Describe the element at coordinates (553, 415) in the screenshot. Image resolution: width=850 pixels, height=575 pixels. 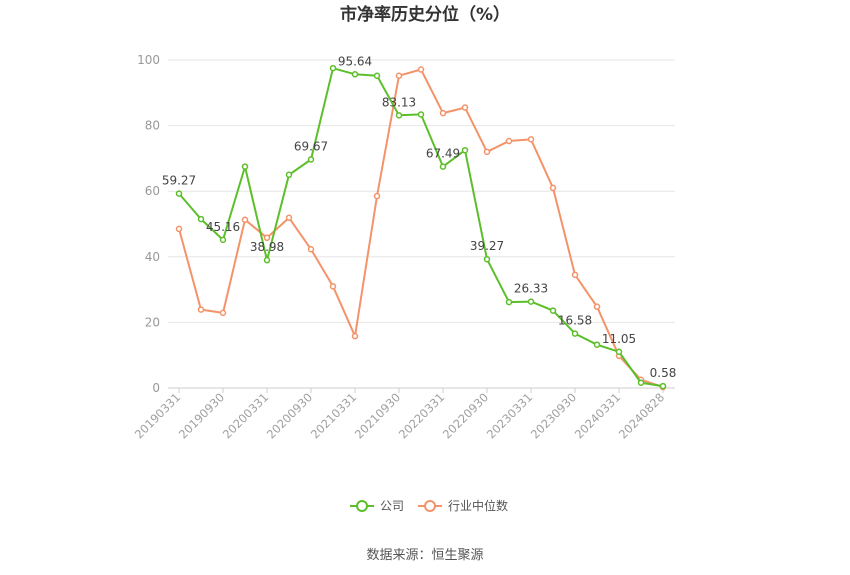
I see `x-tick-label: 20230930` at that location.